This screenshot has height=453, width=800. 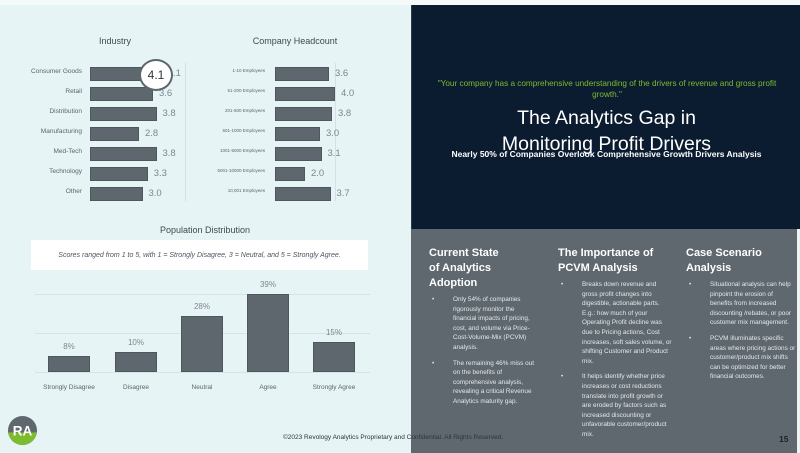 I want to click on value-label: 2.0, so click(x=318, y=173).